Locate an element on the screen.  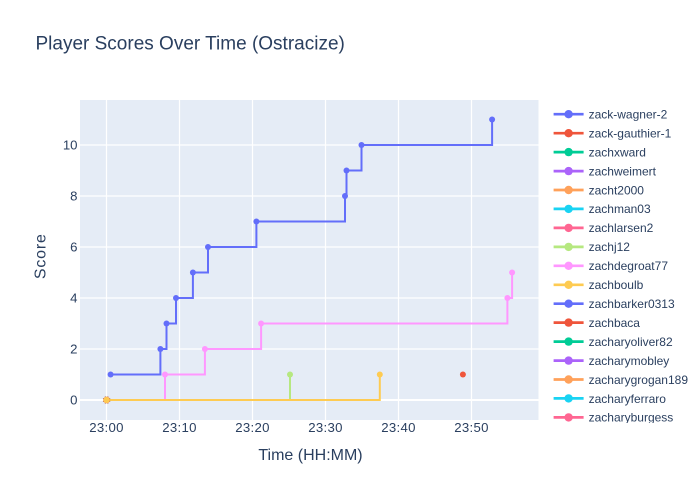
svg-text: zacharyburgess is located at coordinates (631, 418).